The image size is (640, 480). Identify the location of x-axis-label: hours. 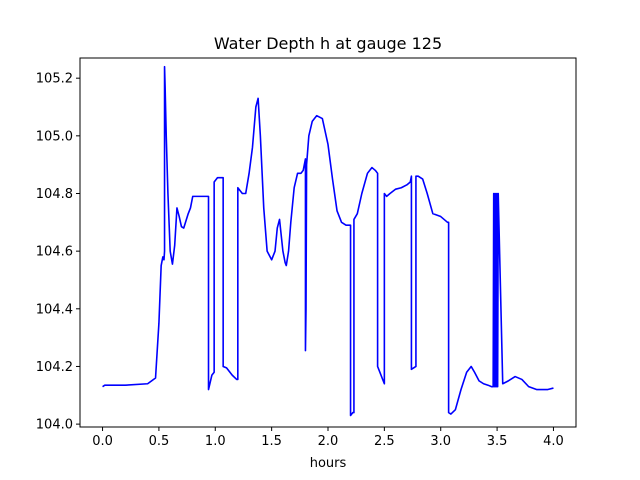
(328, 463).